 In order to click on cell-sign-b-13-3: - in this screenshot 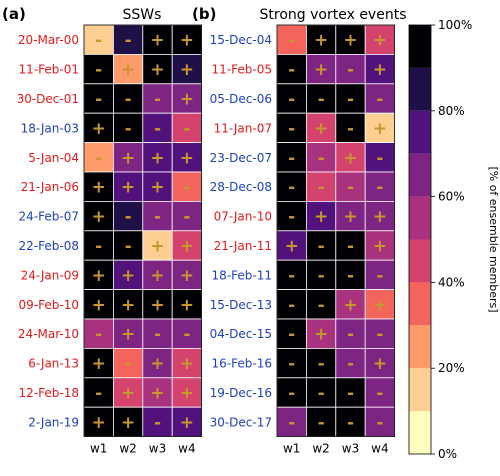, I will do `click(379, 423)`.